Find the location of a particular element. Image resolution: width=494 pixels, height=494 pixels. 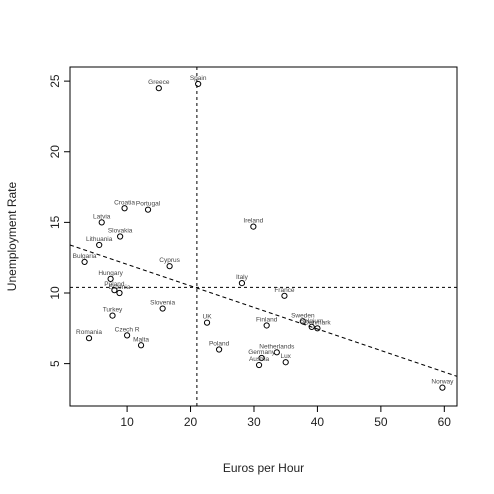

point-label: Latvia is located at coordinates (102, 216).